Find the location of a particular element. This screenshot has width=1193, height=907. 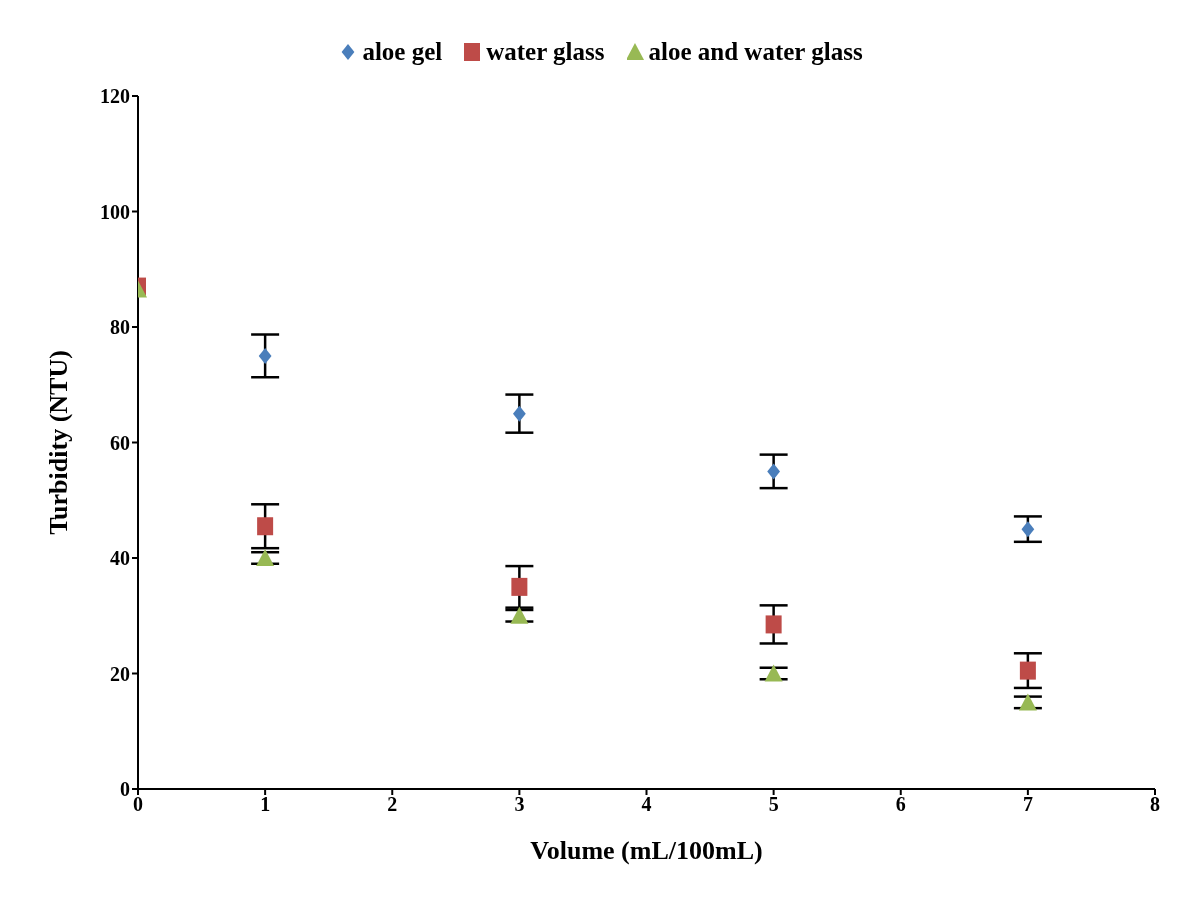

legend-label: water glass is located at coordinates (545, 52).